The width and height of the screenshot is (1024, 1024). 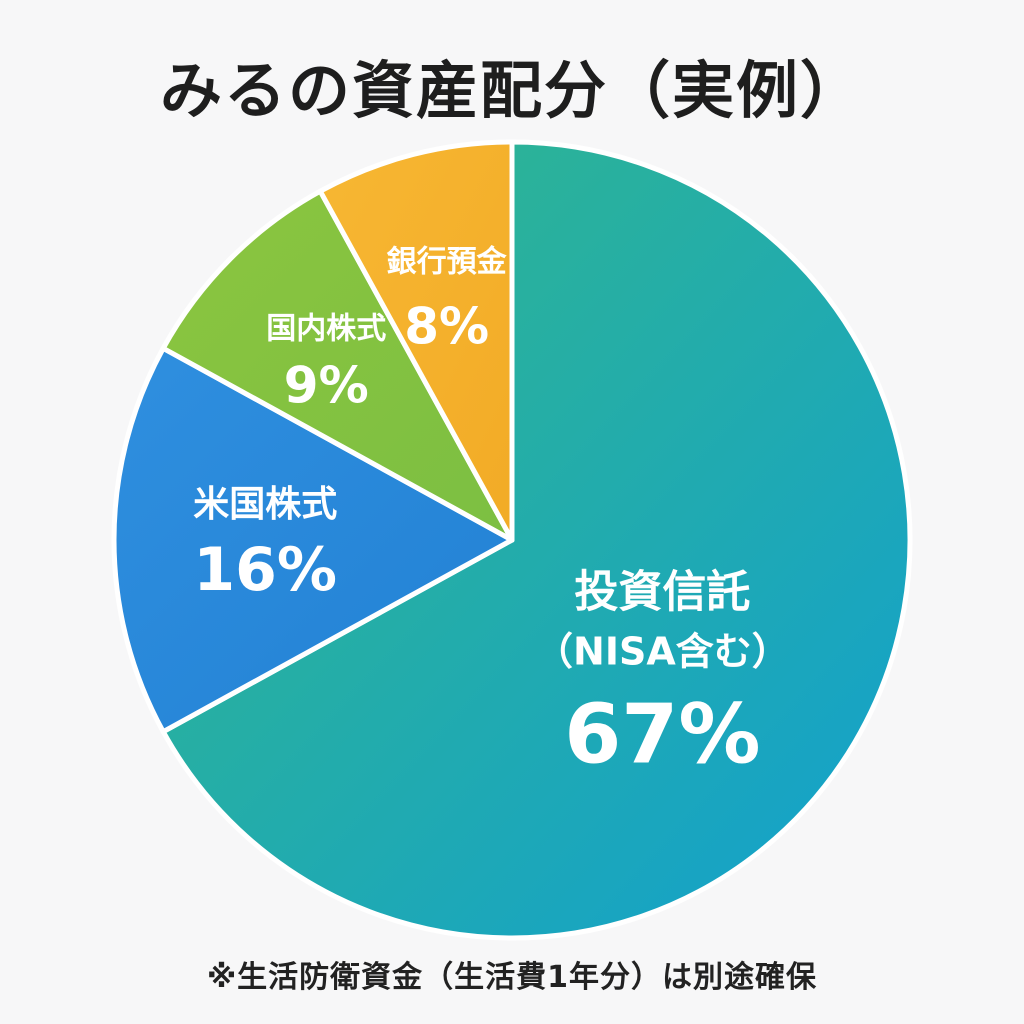 What do you see at coordinates (511, 90) in the screenshot?
I see `chart-title: みるの資産配分（実例）` at bounding box center [511, 90].